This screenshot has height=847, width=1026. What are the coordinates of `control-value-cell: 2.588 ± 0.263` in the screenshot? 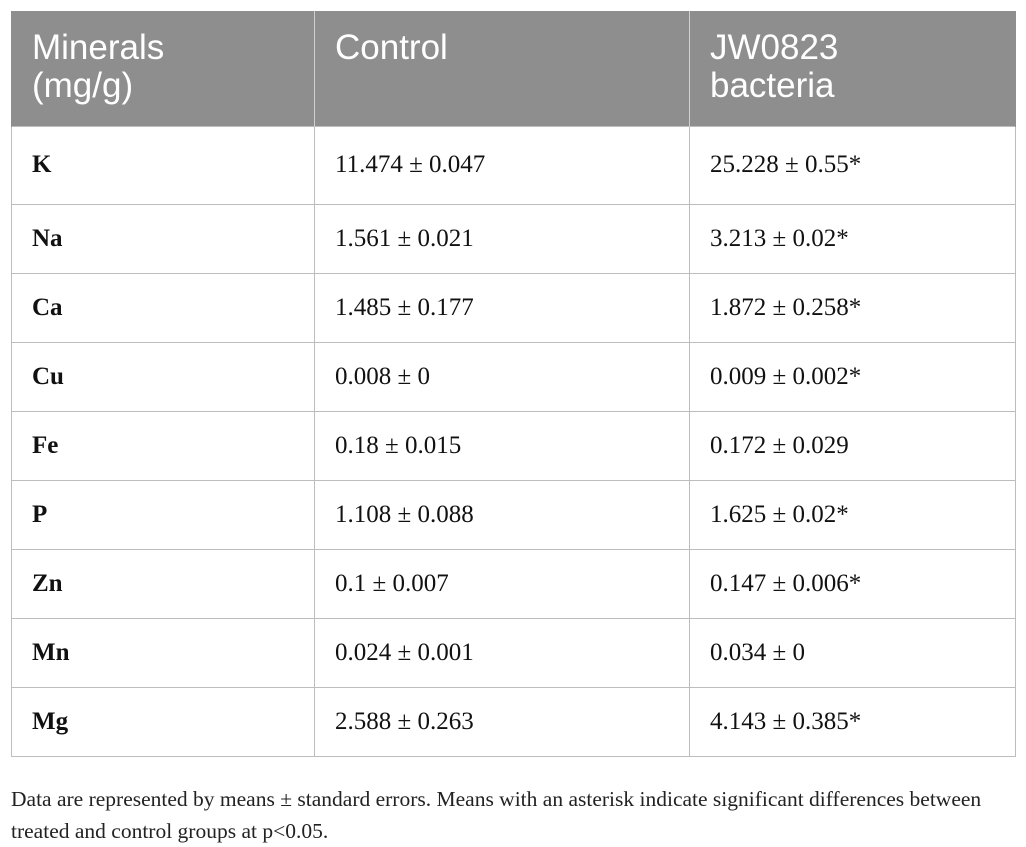 It's located at (502, 721).